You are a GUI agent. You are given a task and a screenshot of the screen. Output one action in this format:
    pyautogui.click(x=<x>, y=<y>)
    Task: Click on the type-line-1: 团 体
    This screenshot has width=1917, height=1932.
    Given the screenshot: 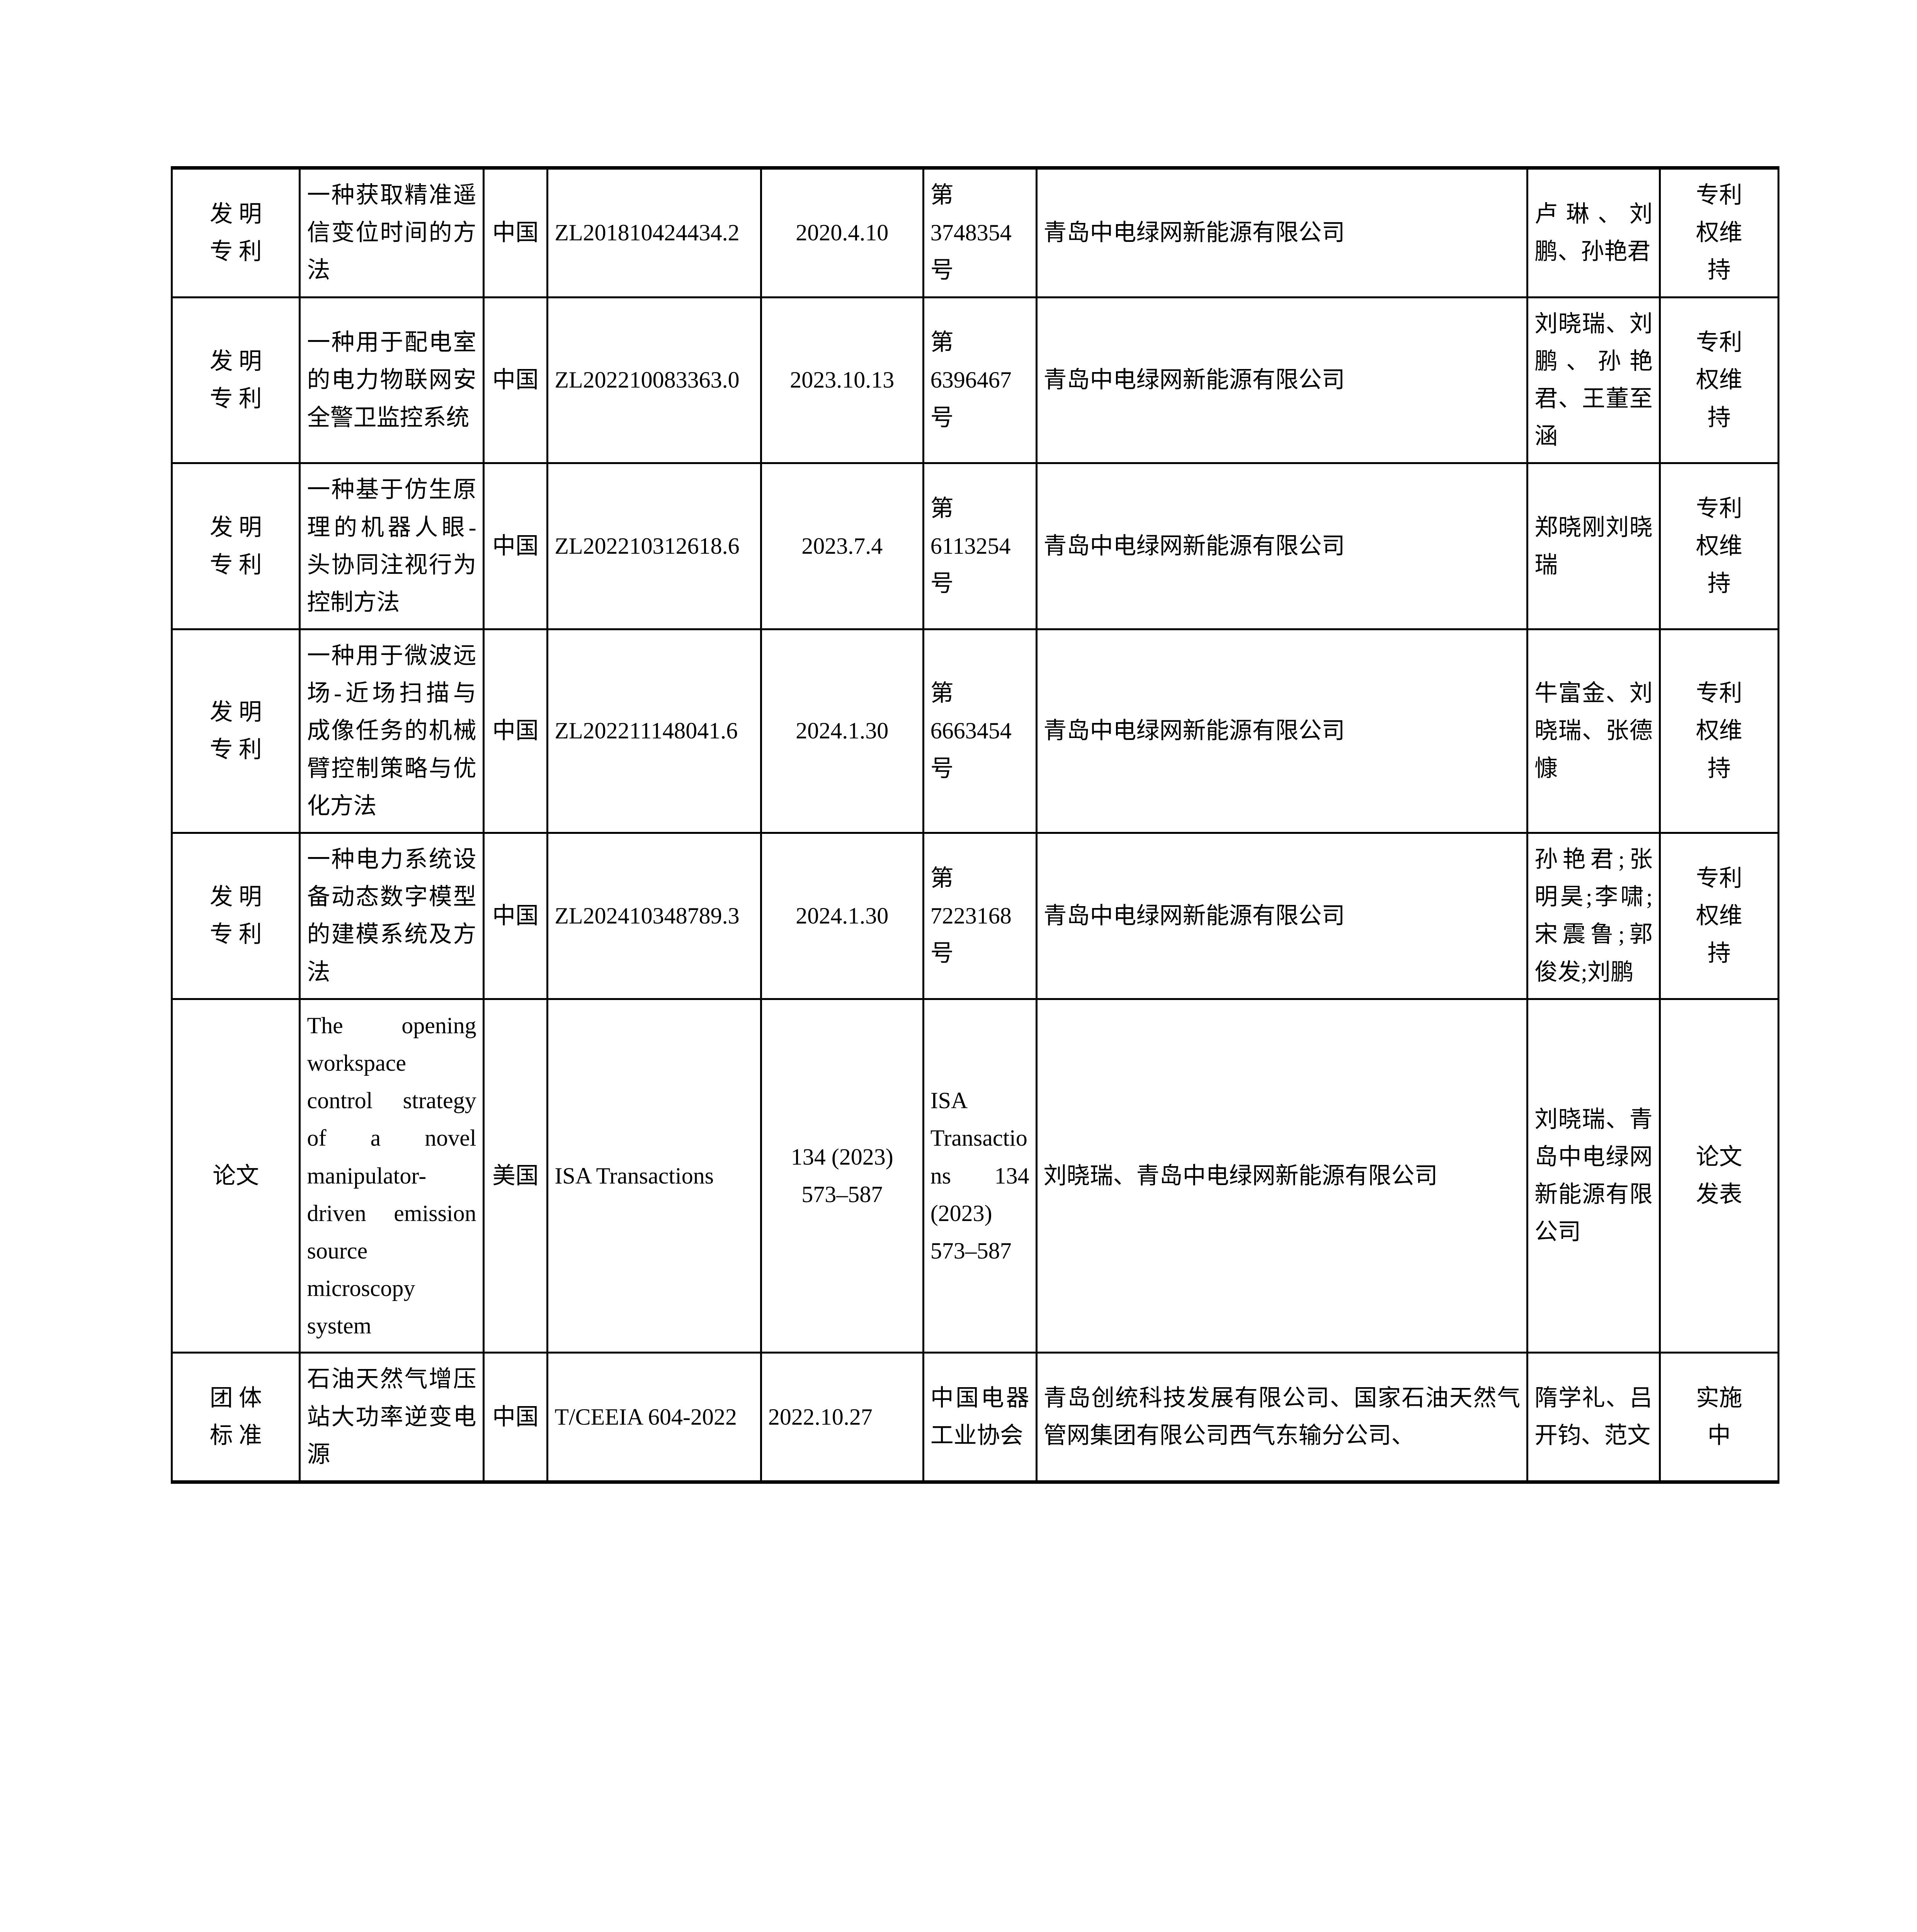 What is the action you would take?
    pyautogui.click(x=235, y=1398)
    